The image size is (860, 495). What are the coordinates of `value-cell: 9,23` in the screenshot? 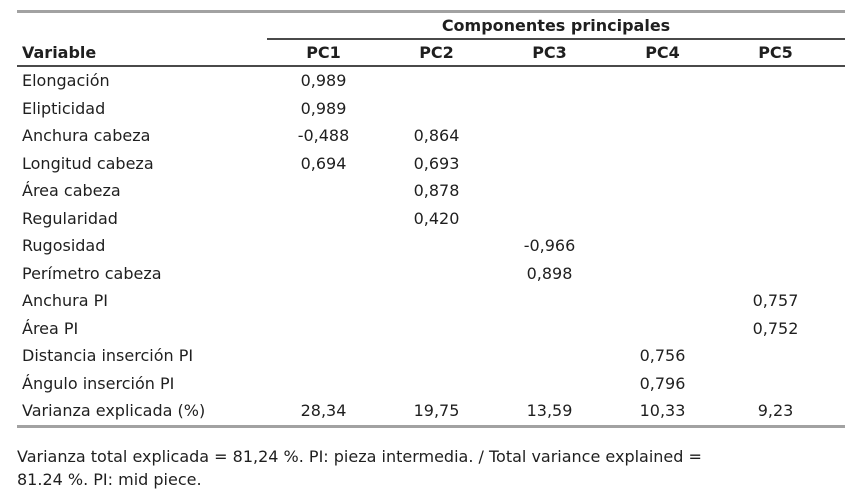 It's located at (775, 411).